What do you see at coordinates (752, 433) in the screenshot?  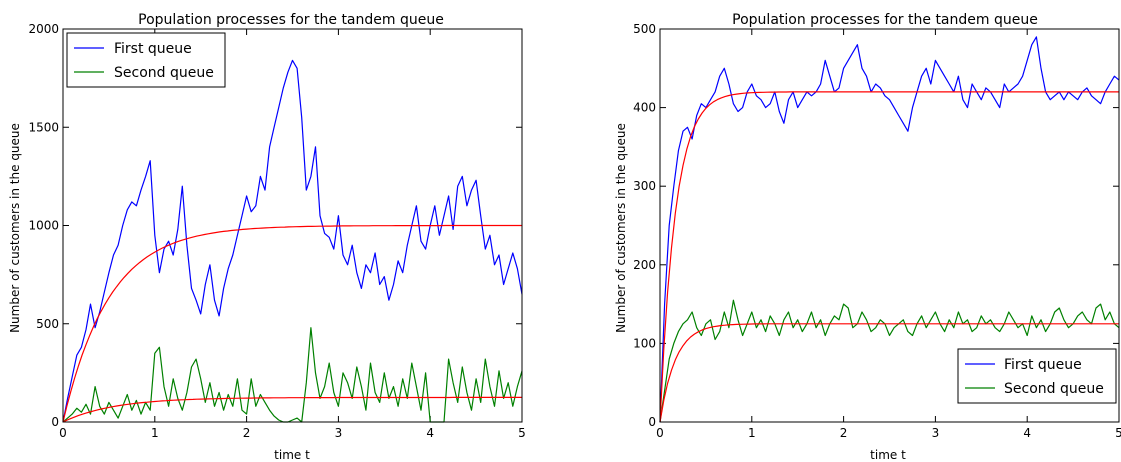 I see `right-x-tick-label: 1` at bounding box center [752, 433].